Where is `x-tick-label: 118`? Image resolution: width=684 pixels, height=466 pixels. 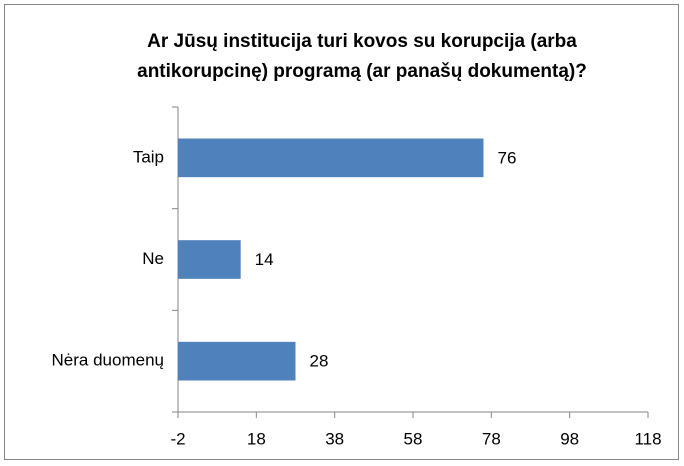 x-tick-label: 118 is located at coordinates (647, 438).